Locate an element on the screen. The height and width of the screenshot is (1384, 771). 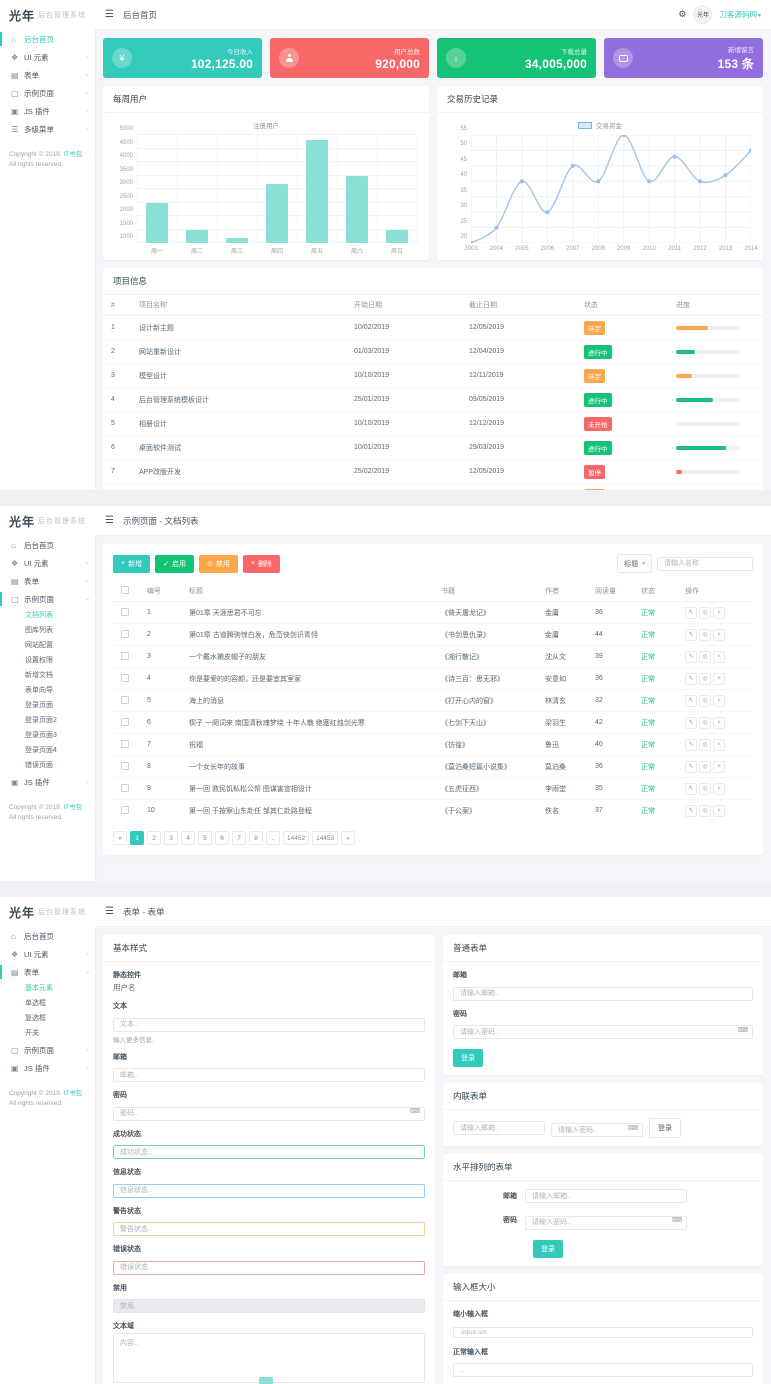
page-button: 6 is located at coordinates (222, 838).